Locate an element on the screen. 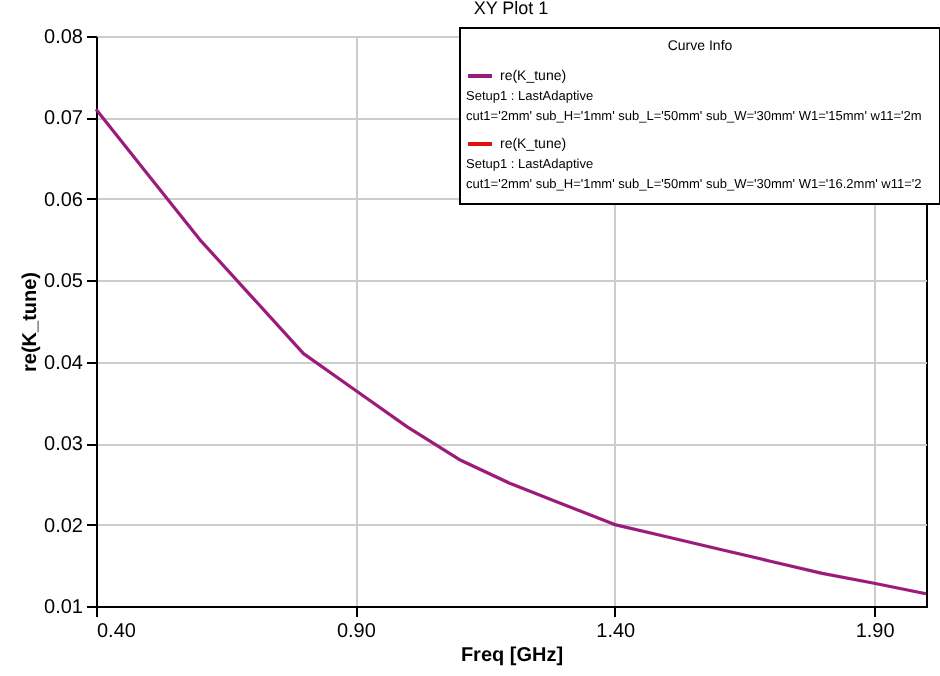 The width and height of the screenshot is (940, 676). x-tick-label: 0.40 is located at coordinates (117, 632).